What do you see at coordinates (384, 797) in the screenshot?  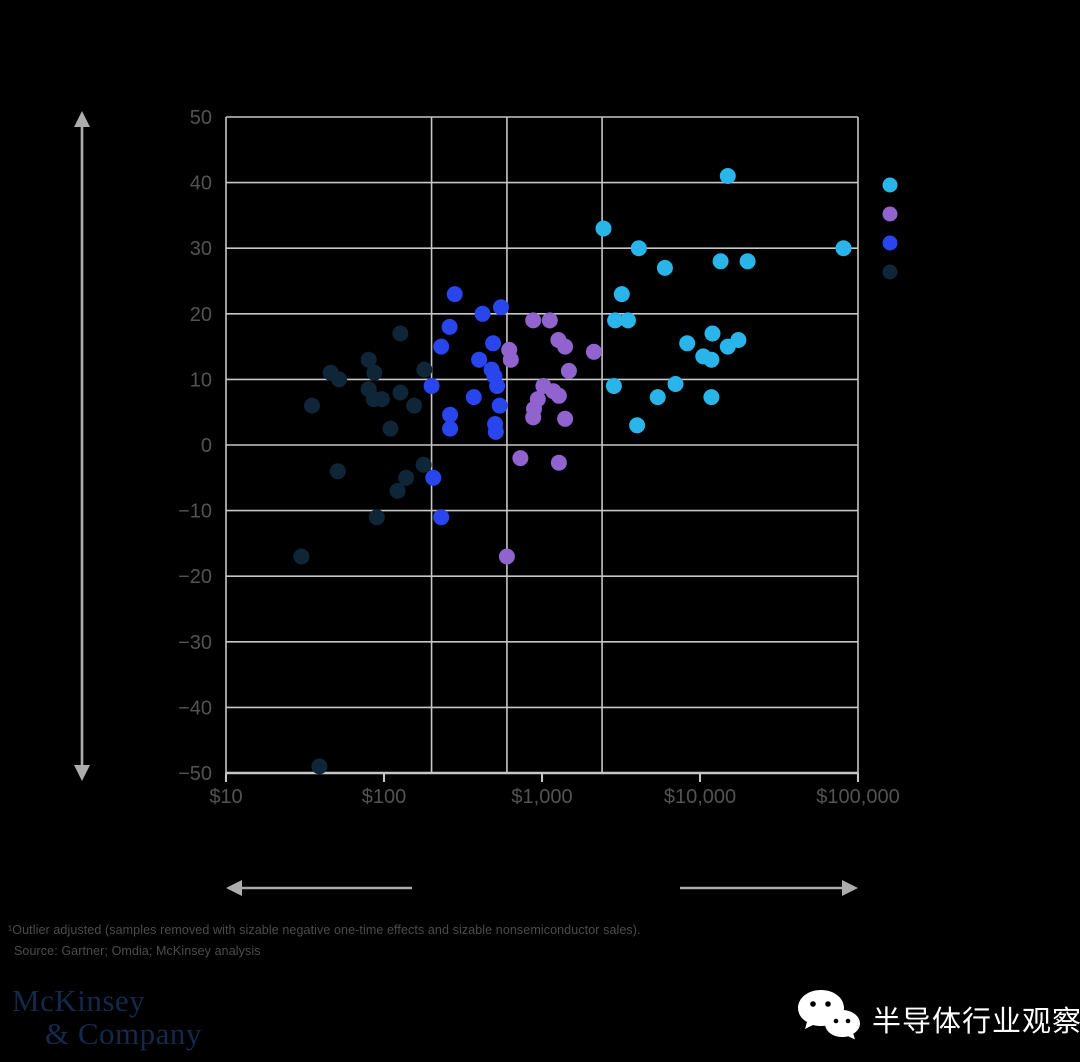 I see `x-tick-label: $100` at bounding box center [384, 797].